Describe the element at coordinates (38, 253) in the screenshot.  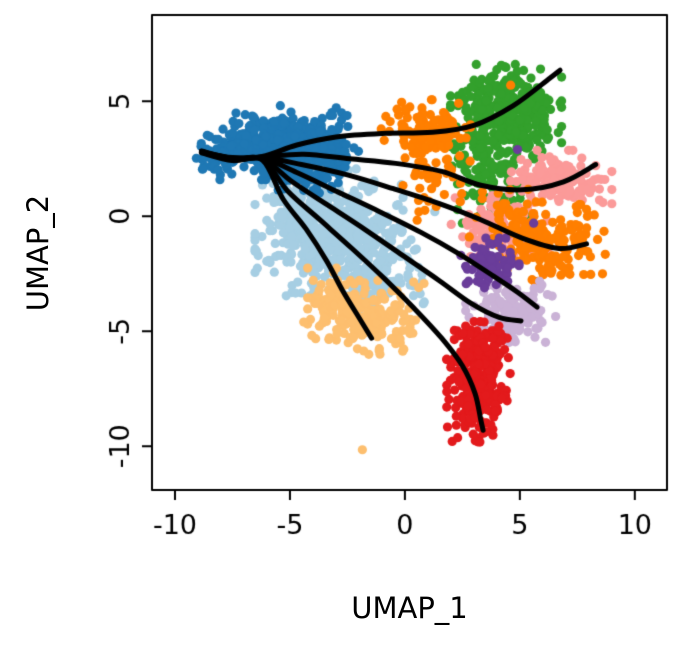
I see `y-axis-label: UMAP_2` at that location.